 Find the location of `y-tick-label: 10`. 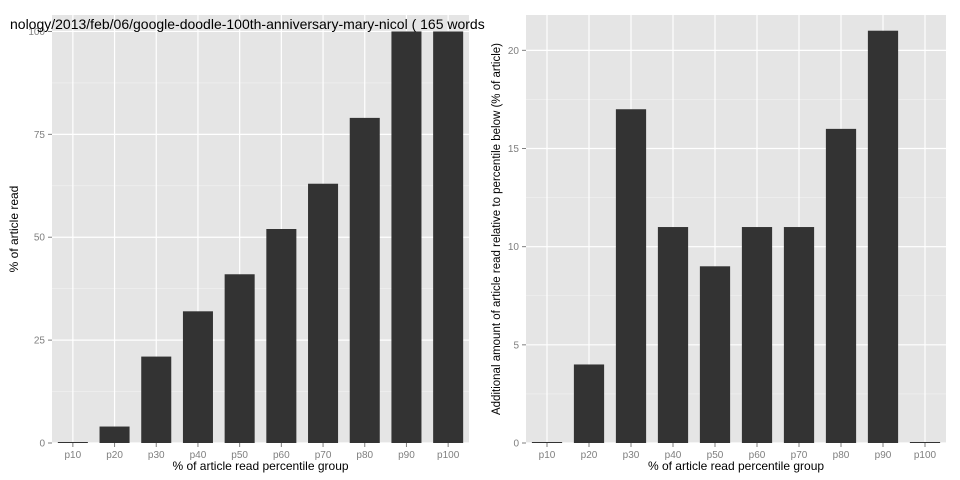

y-tick-label: 10 is located at coordinates (514, 247).